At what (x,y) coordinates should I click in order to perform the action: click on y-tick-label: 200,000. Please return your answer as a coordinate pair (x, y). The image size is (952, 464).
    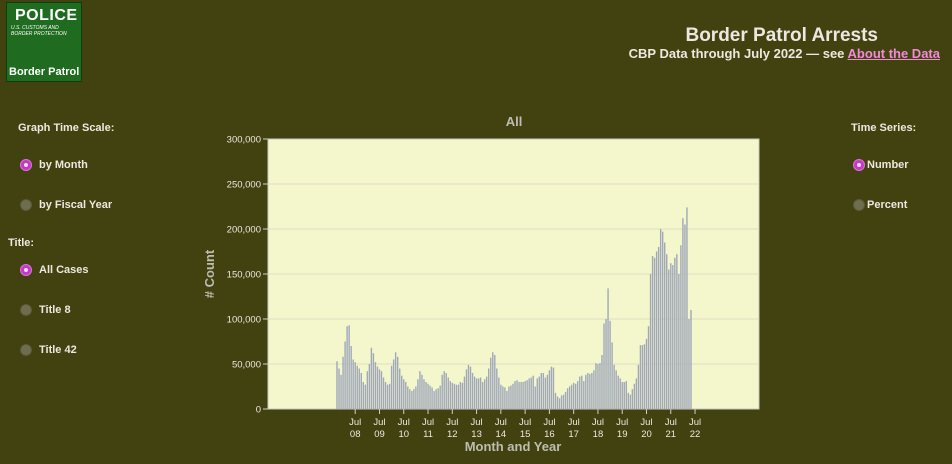
    Looking at the image, I should click on (244, 230).